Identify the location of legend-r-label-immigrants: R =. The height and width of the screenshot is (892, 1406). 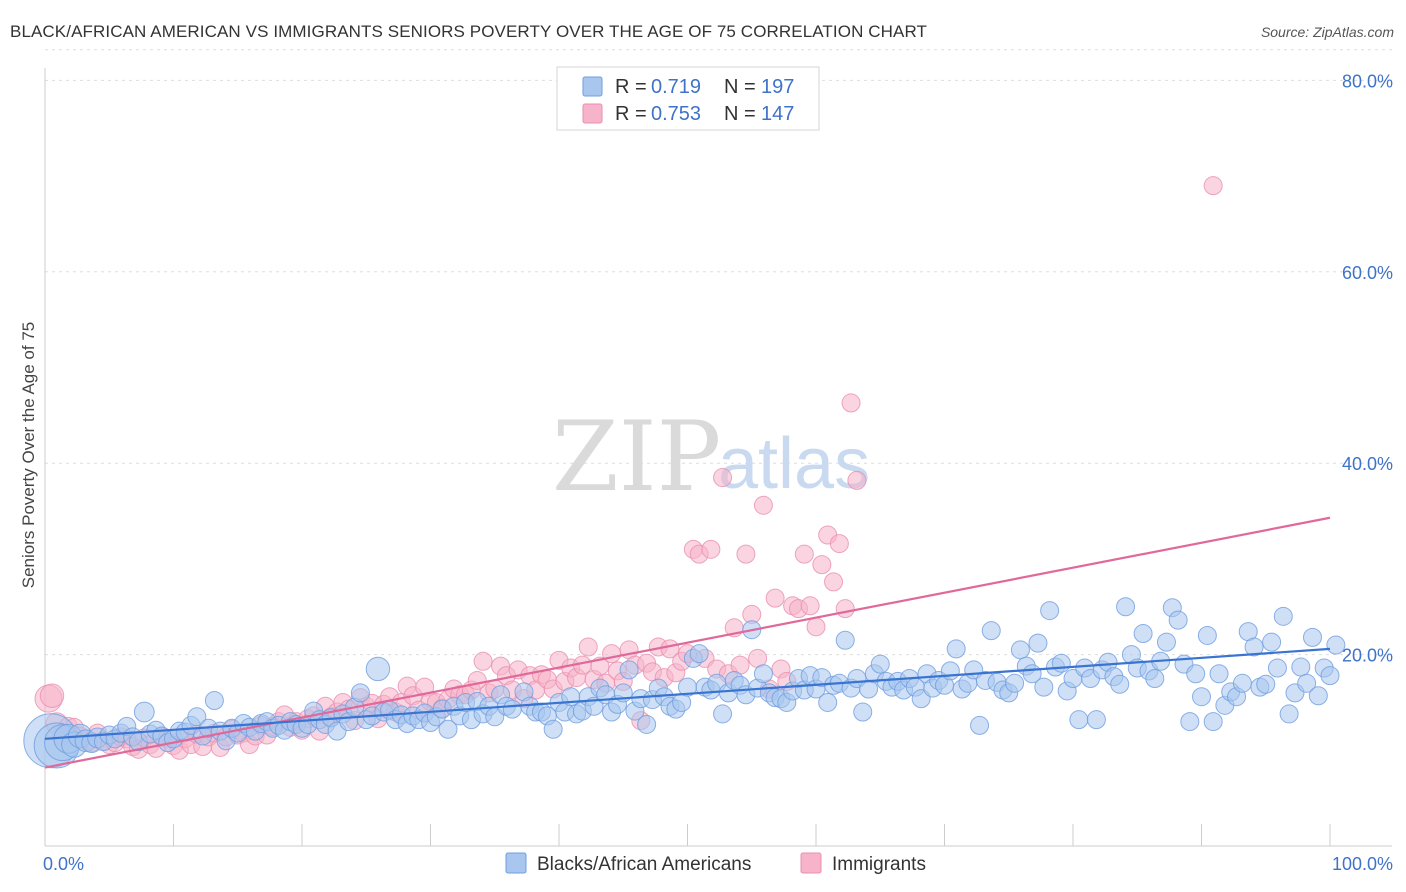
(631, 114).